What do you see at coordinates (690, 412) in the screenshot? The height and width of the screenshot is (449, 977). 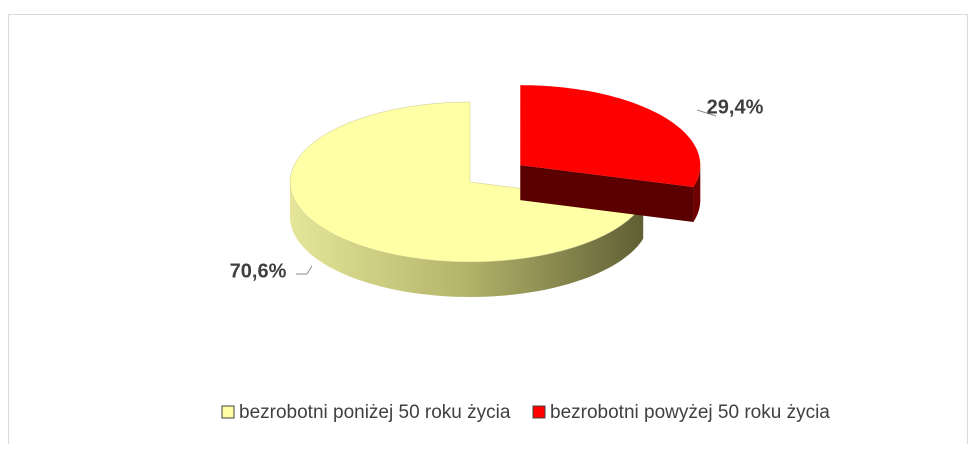 I see `legend-label: bezrobotni powyżej 50 roku życia` at bounding box center [690, 412].